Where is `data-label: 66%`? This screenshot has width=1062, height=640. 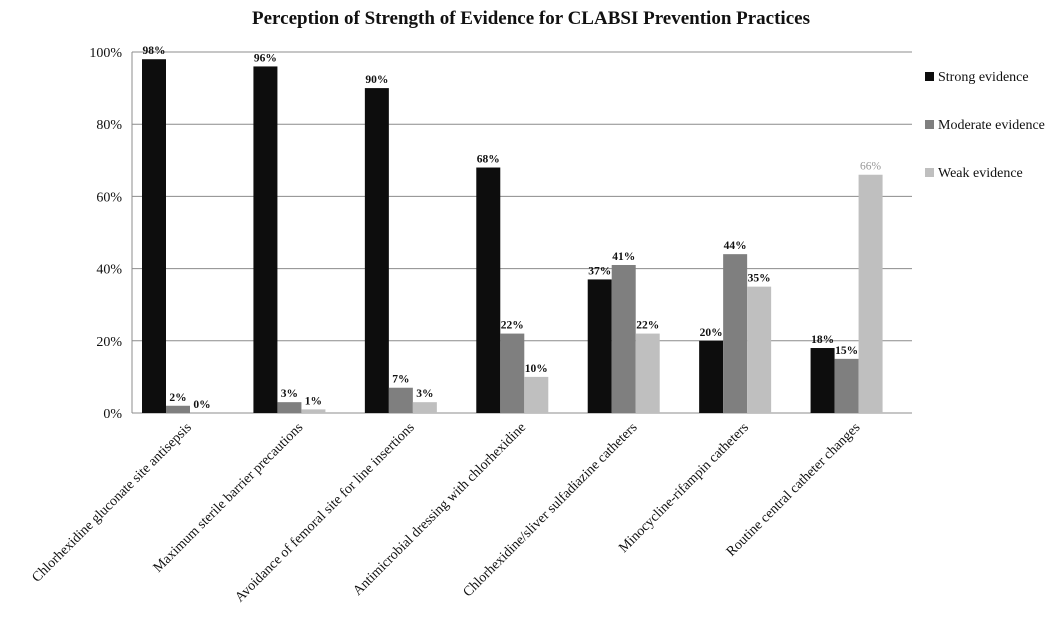 data-label: 66% is located at coordinates (871, 167).